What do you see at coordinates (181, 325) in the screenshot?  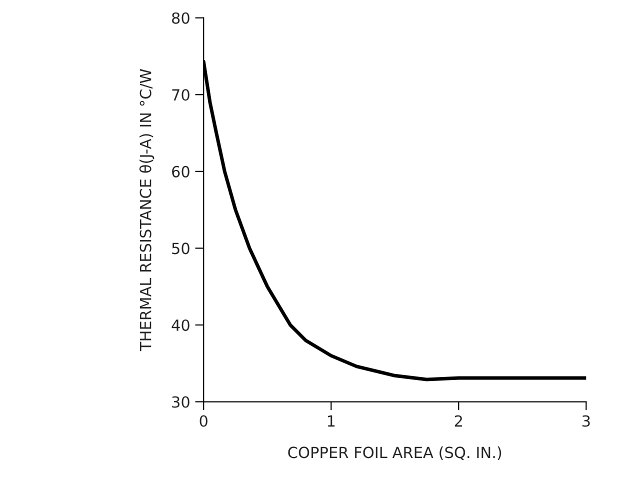 I see `y-tick-label: 40` at bounding box center [181, 325].